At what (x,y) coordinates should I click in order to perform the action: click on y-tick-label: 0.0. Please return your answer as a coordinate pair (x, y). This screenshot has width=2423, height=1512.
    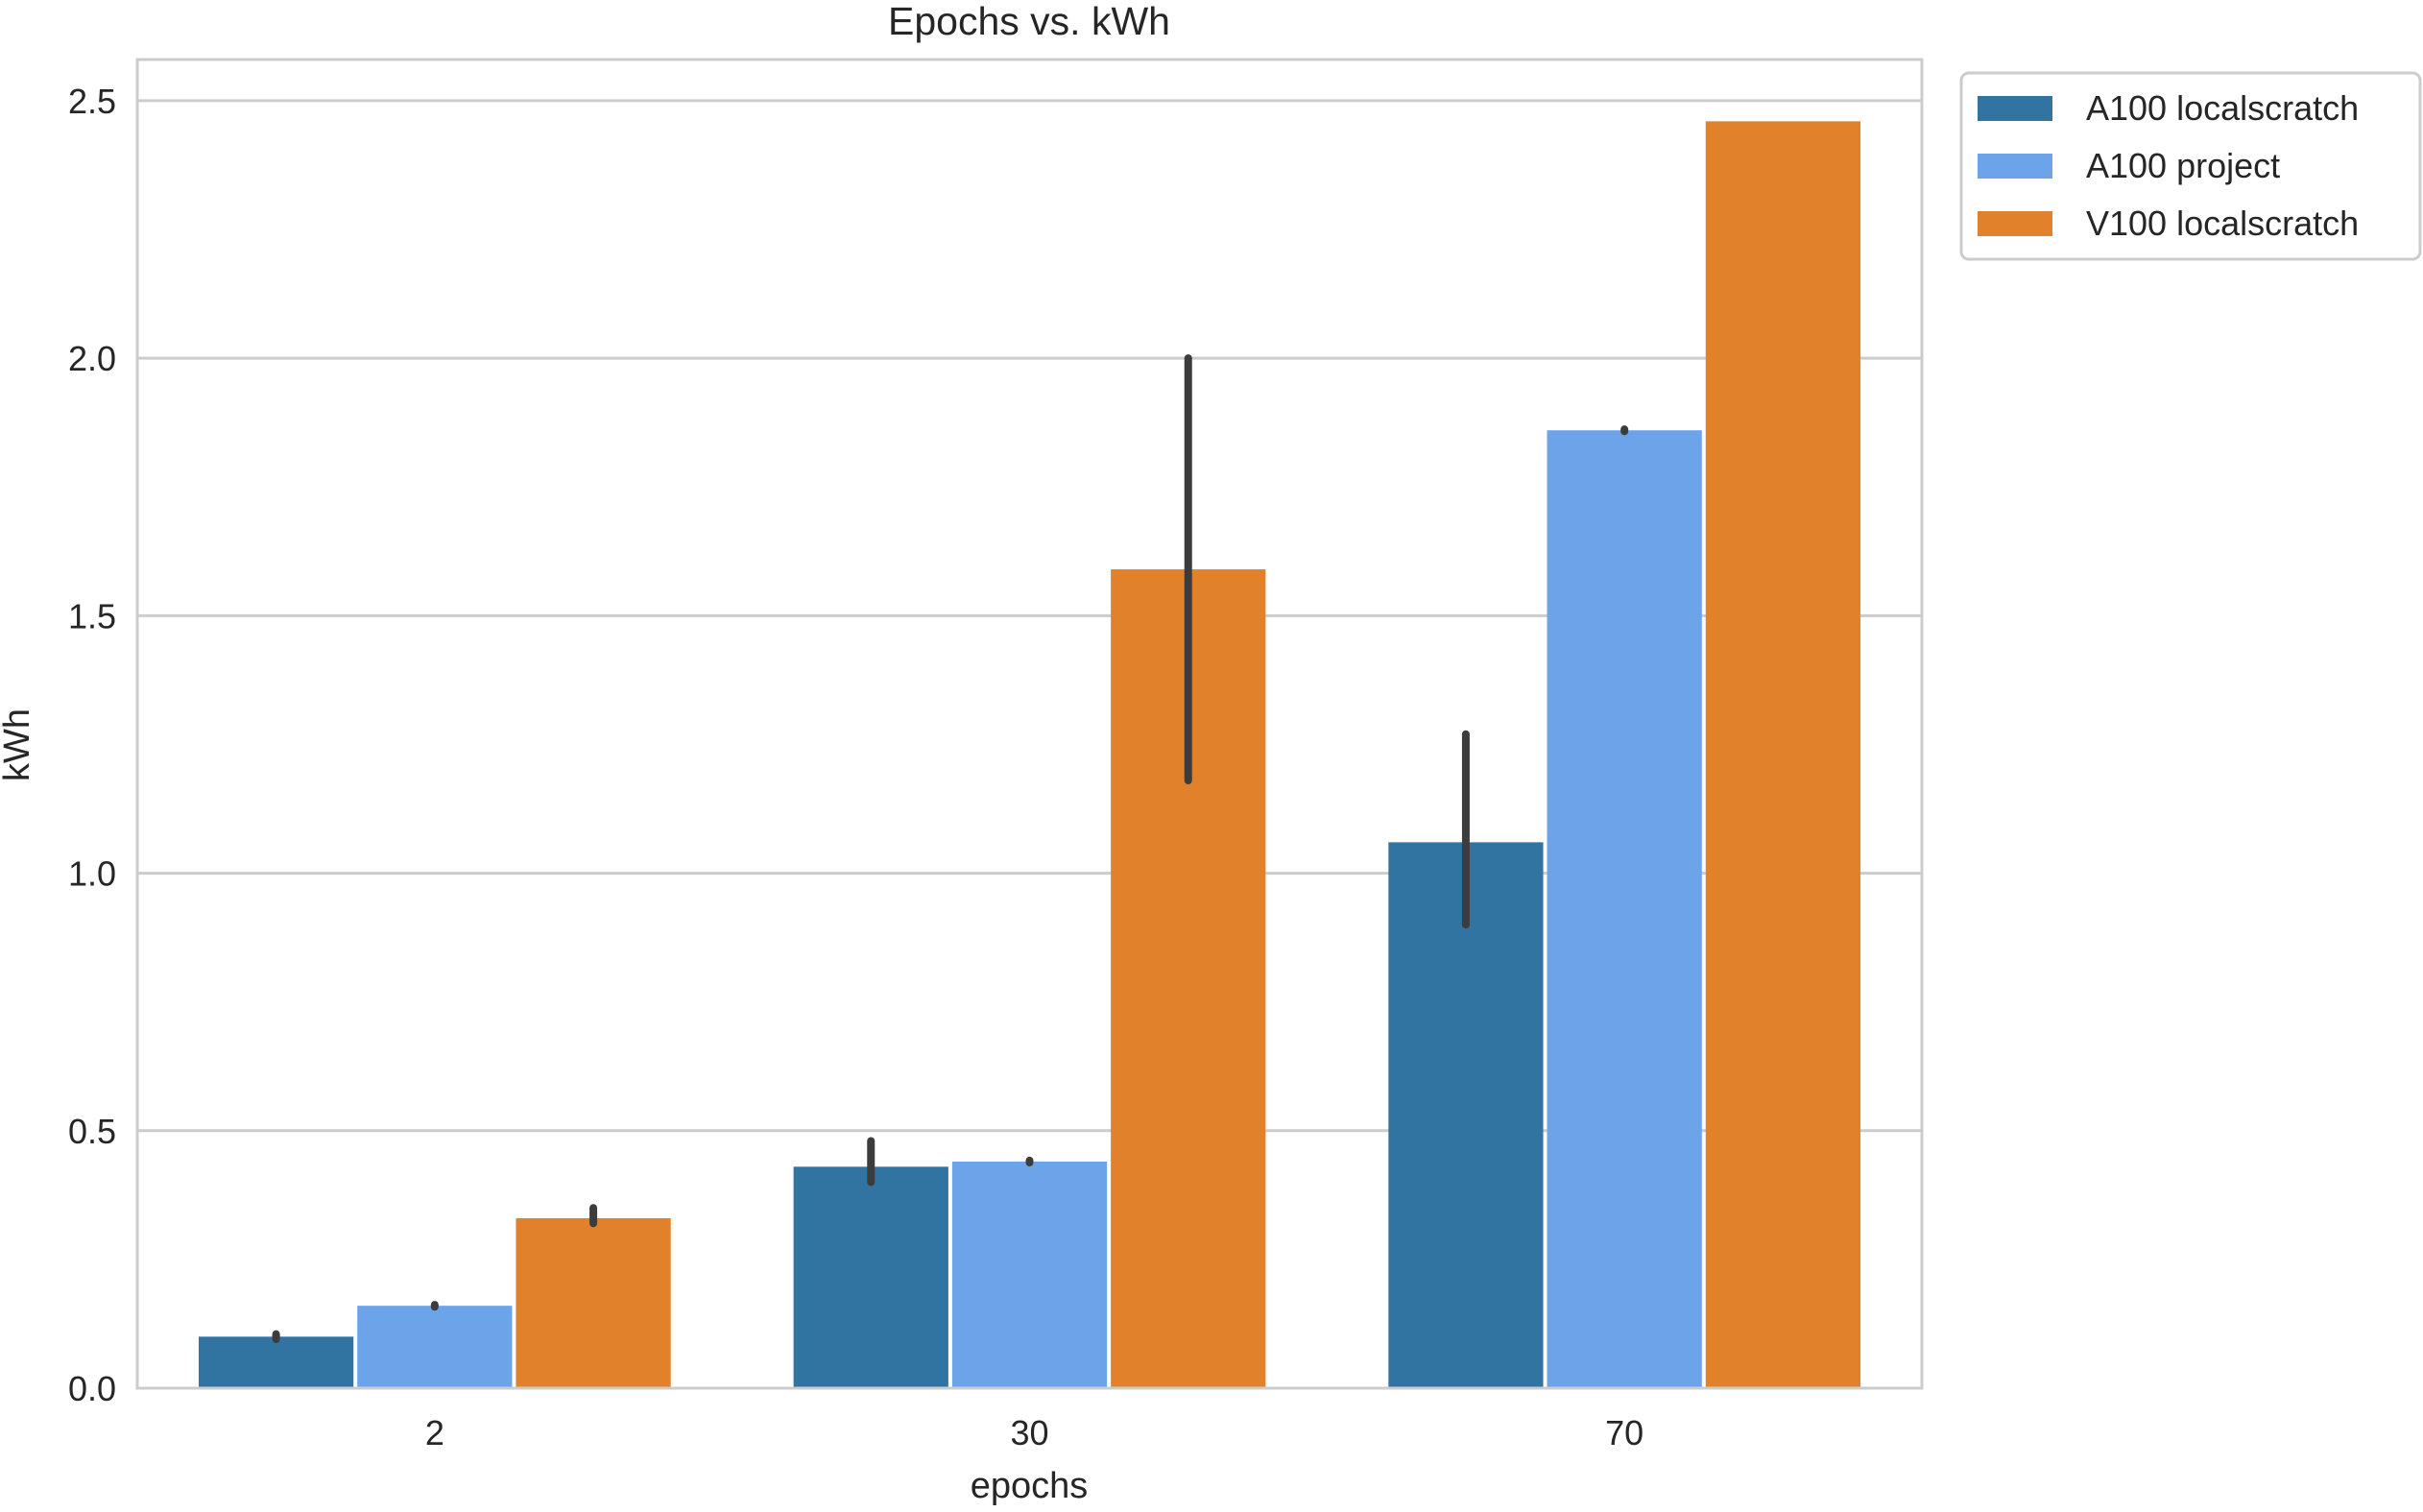
    Looking at the image, I should click on (92, 1388).